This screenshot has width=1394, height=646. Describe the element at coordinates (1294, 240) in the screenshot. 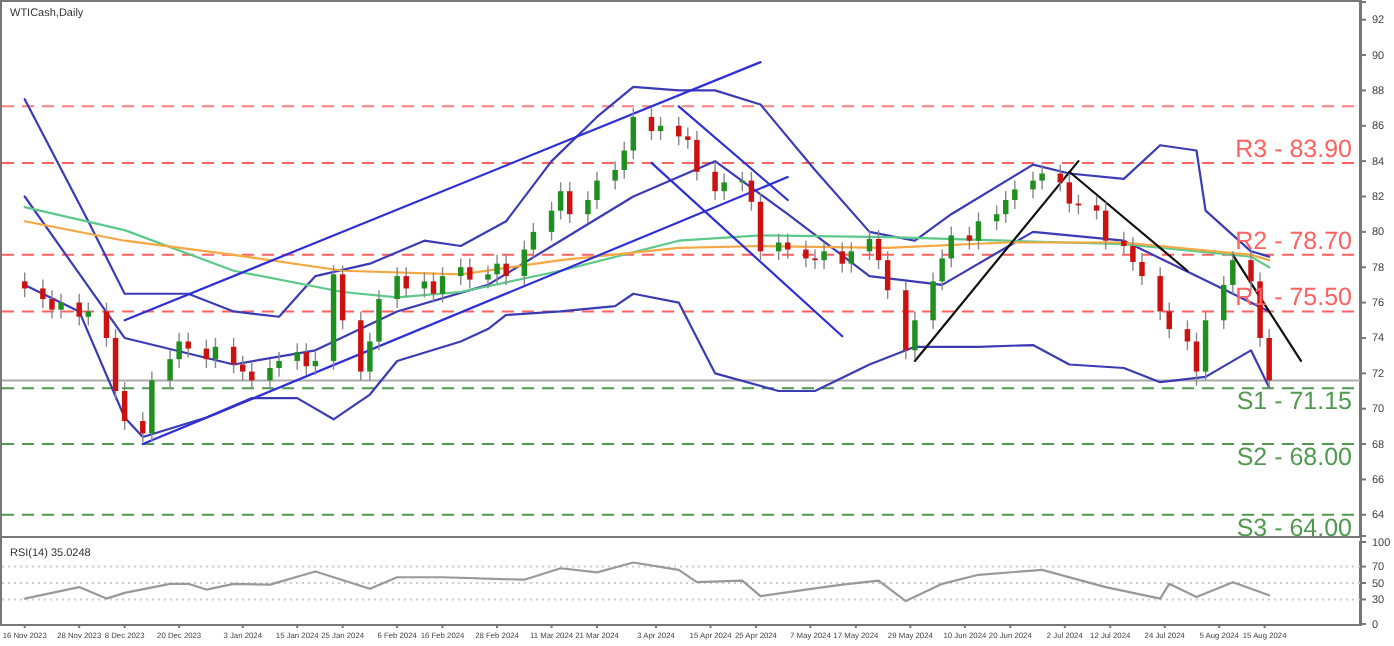

I see `ref-line-label: R2 - 78.70` at that location.